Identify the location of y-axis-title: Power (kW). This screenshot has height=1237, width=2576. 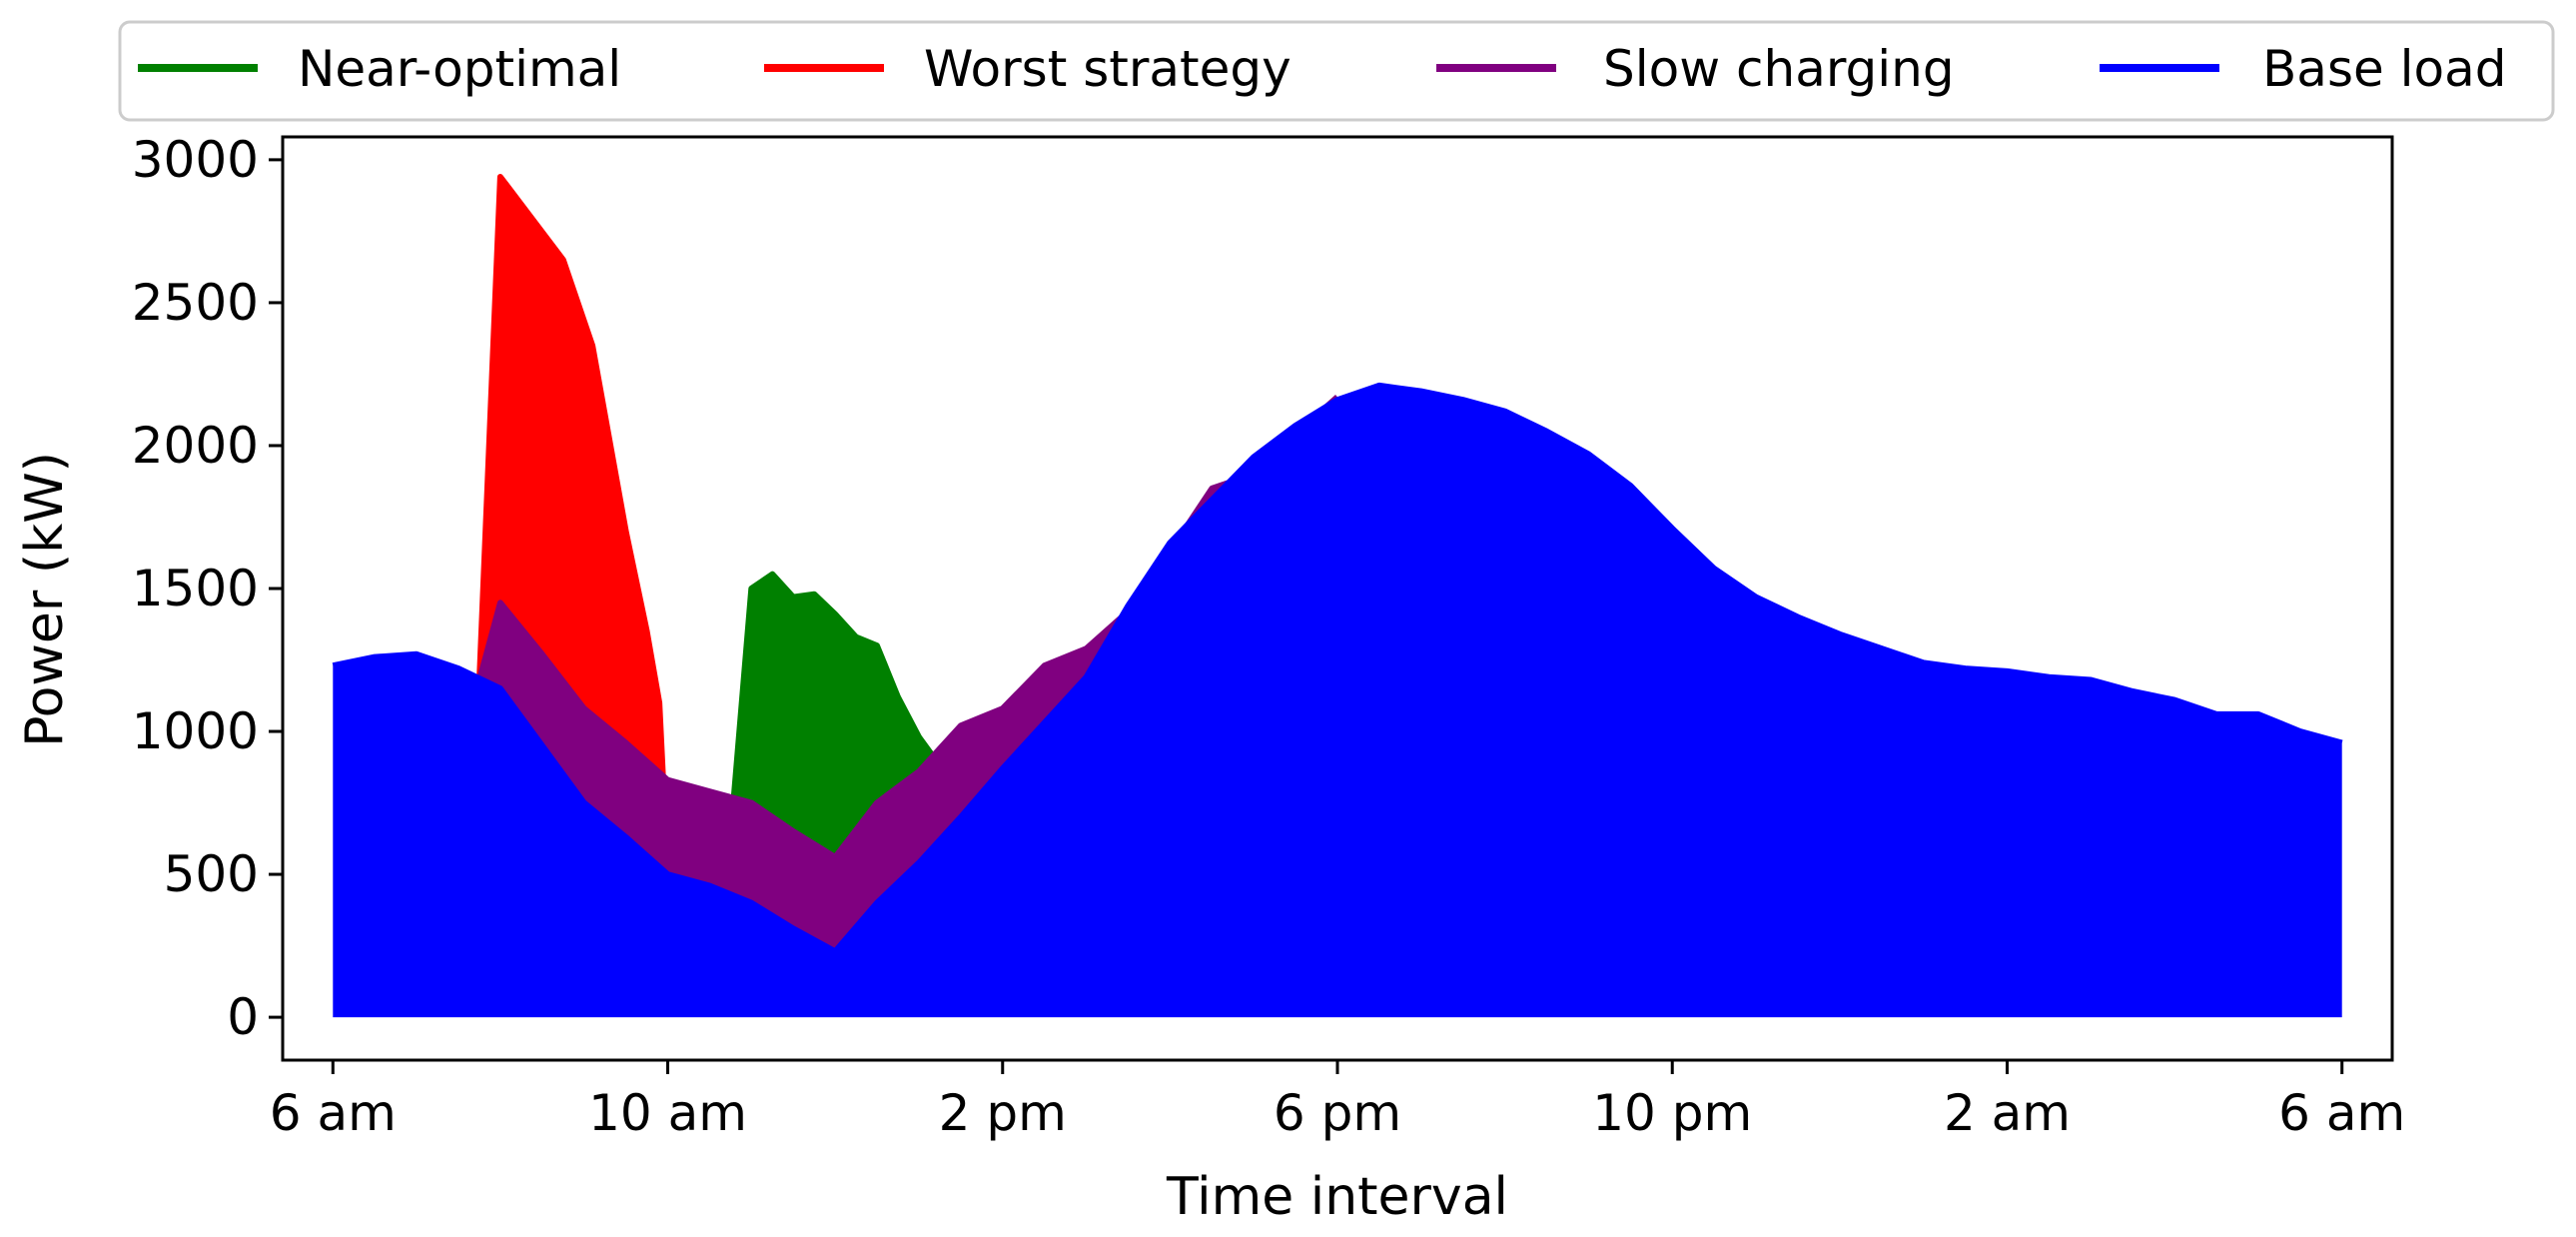
(45, 599).